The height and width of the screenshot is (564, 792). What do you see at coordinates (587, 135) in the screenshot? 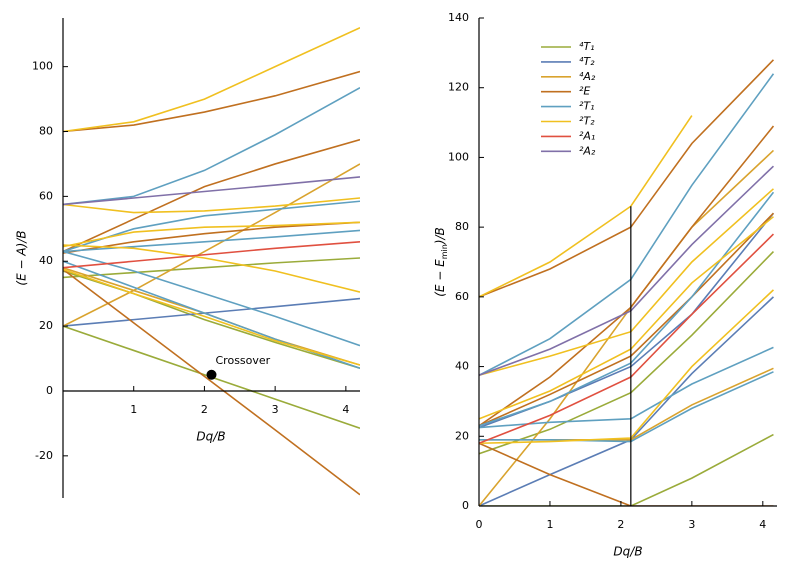
I see `legend-label: ²A₁` at bounding box center [587, 135].